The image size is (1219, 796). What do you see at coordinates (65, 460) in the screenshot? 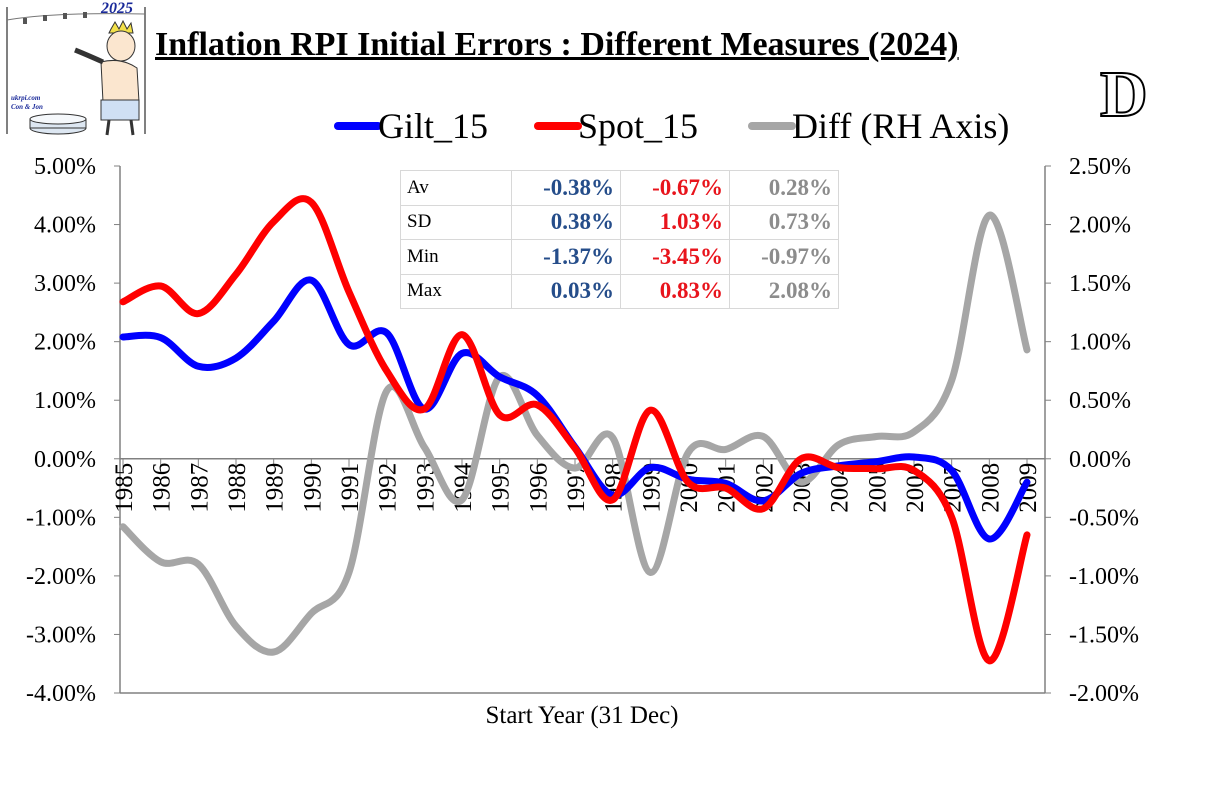
I see `y-left-tick-label: 0.00%` at bounding box center [65, 460].